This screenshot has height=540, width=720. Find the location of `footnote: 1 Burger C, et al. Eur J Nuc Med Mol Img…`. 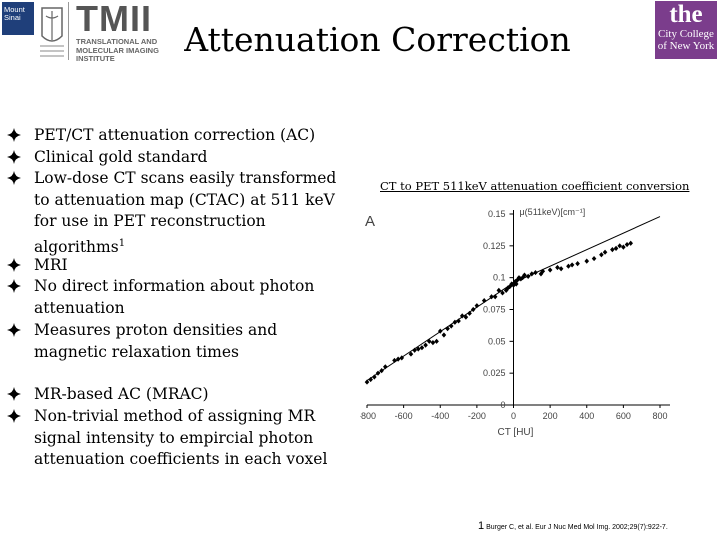

footnote: 1 Burger C, et al. Eur J Nuc Med Mol Img… is located at coordinates (573, 526).